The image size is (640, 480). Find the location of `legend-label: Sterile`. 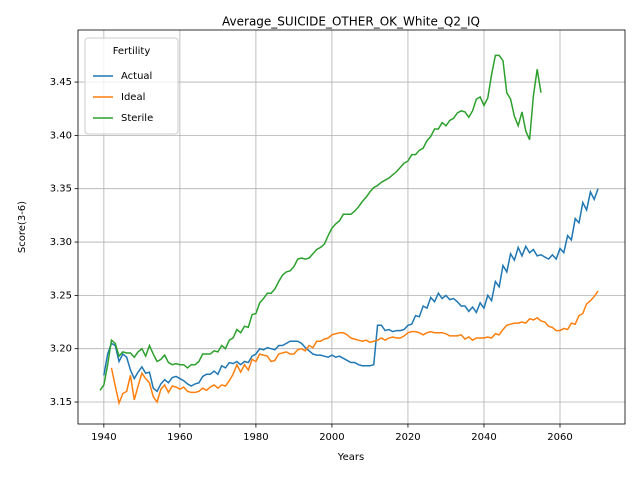

legend-label: Sterile is located at coordinates (137, 118).